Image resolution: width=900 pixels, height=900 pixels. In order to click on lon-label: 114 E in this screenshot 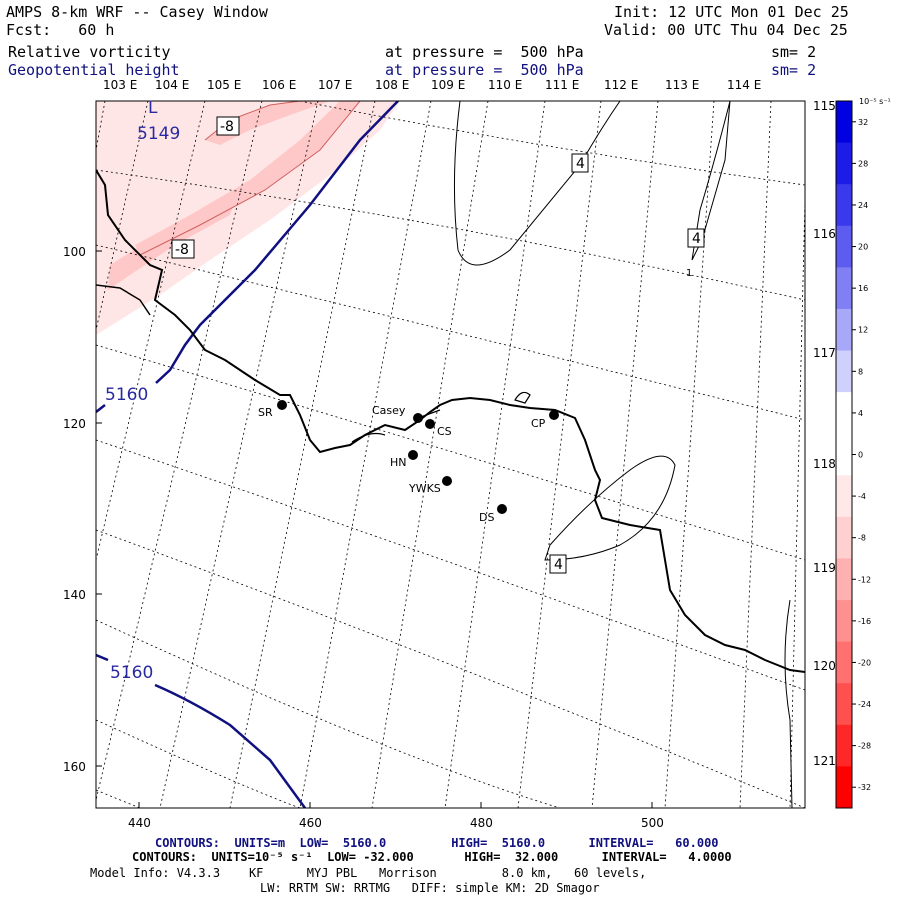, I will do `click(744, 85)`.